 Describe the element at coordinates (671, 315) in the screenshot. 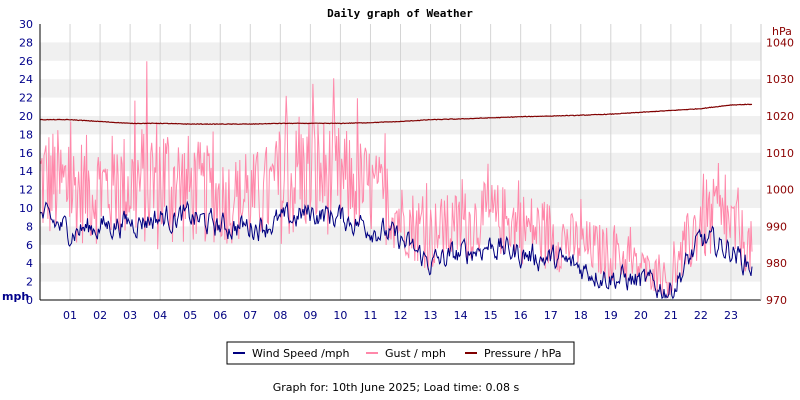

I see `x-tick-label: 21` at that location.